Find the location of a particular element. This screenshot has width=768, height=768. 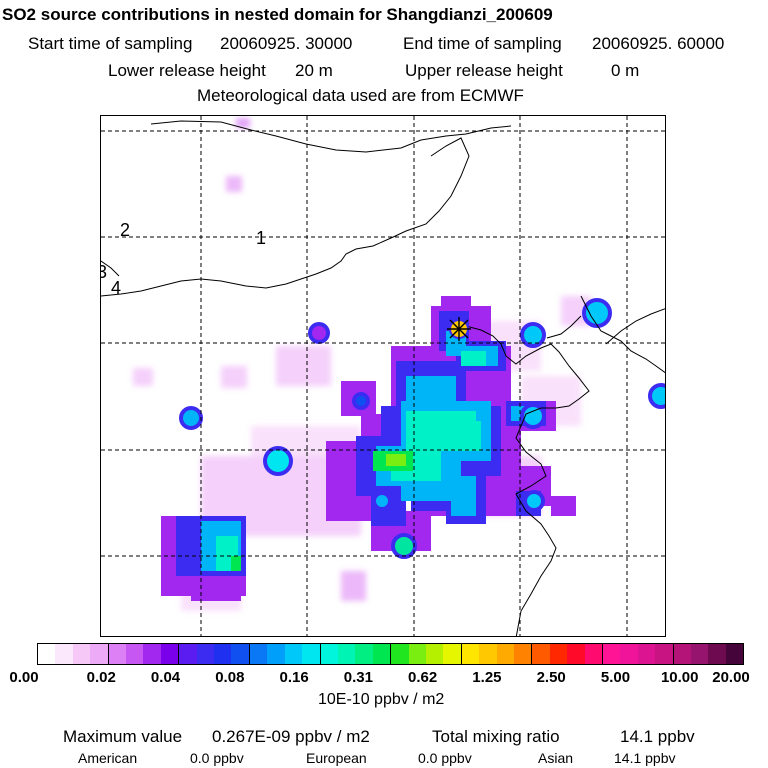

receptor-star-icon is located at coordinates (459, 329).